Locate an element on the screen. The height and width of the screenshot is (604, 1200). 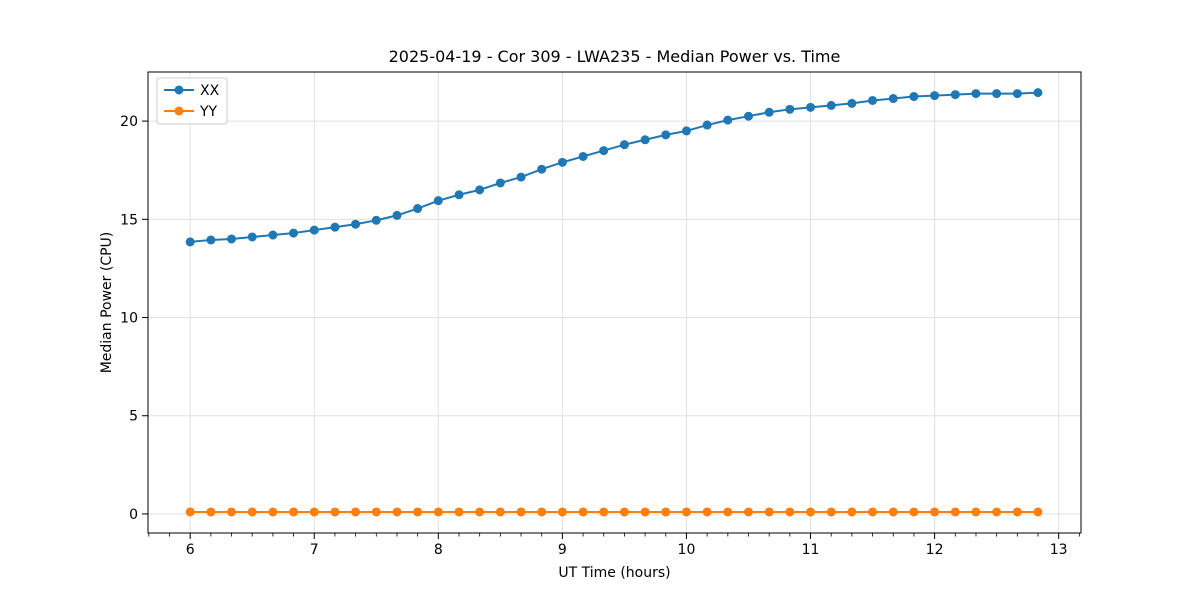
x-tick-label: 12 is located at coordinates (935, 550).